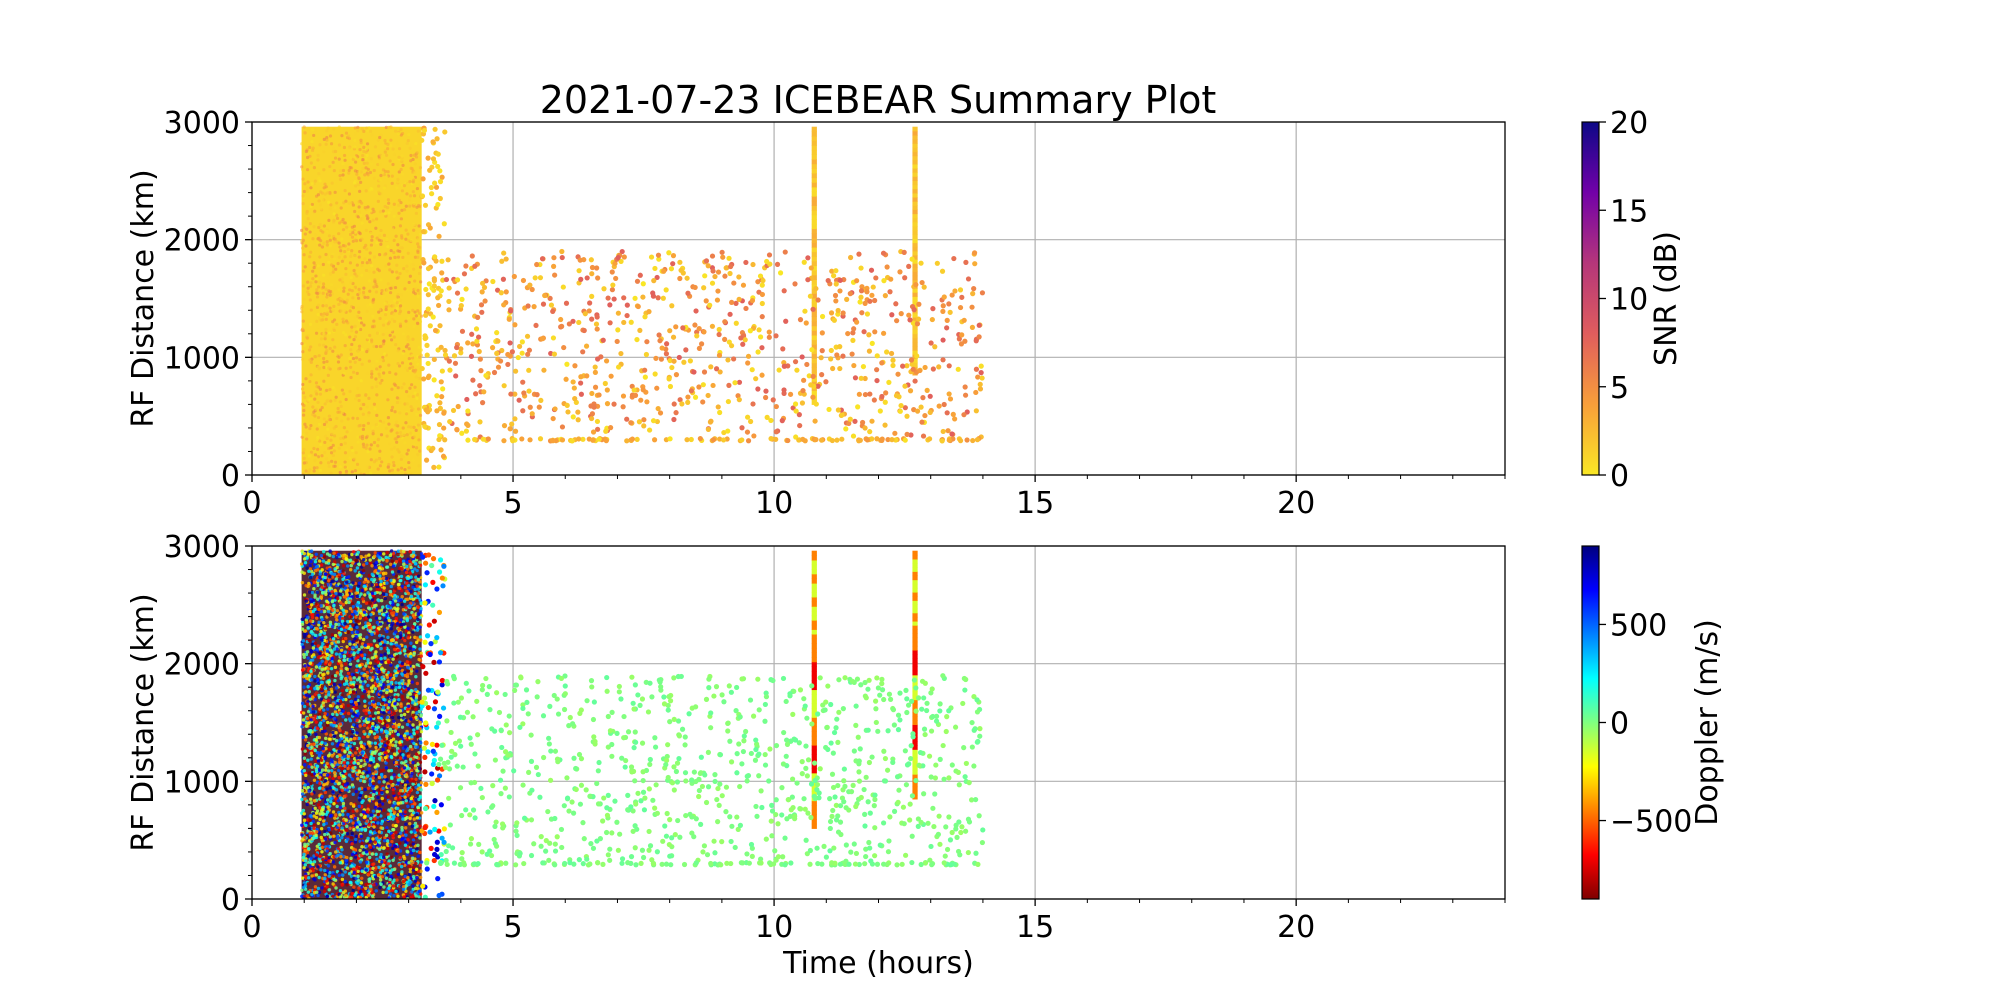  I want to click on colorbar-tick-label: 10, so click(1629, 300).